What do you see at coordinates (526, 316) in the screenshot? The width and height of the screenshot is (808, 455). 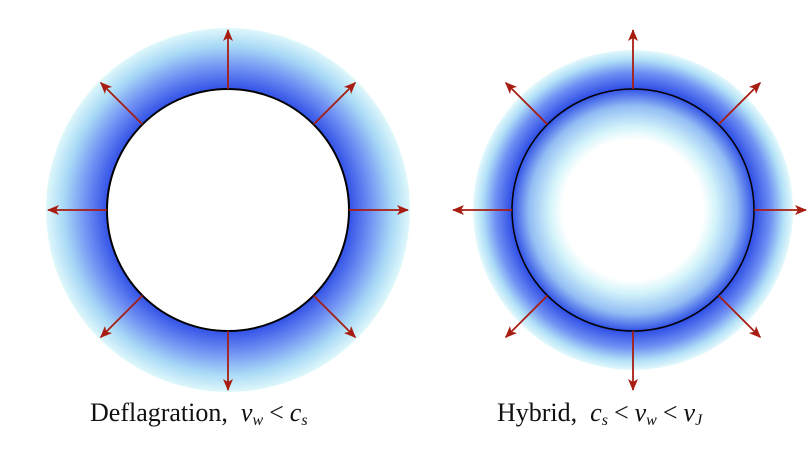 I see `hybrid-arrow-sw` at bounding box center [526, 316].